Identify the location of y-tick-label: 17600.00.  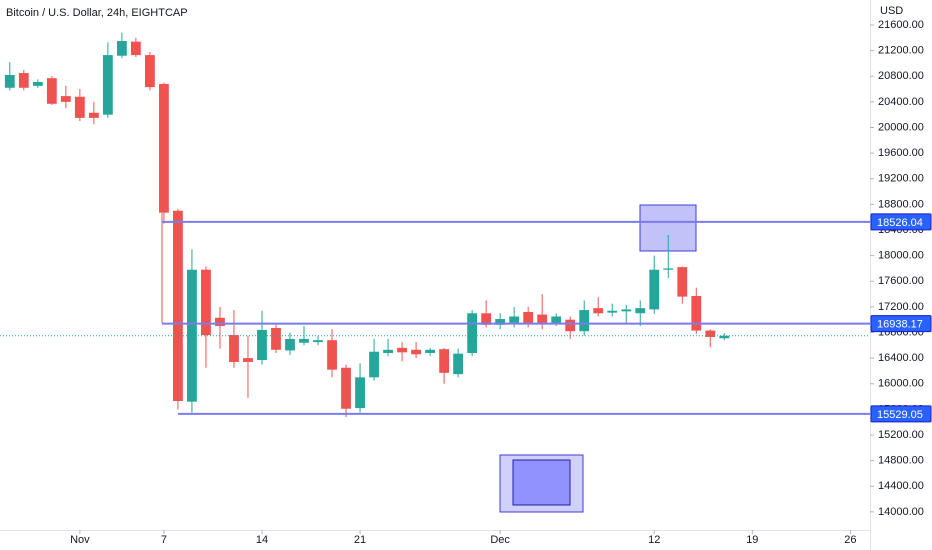
(901, 281).